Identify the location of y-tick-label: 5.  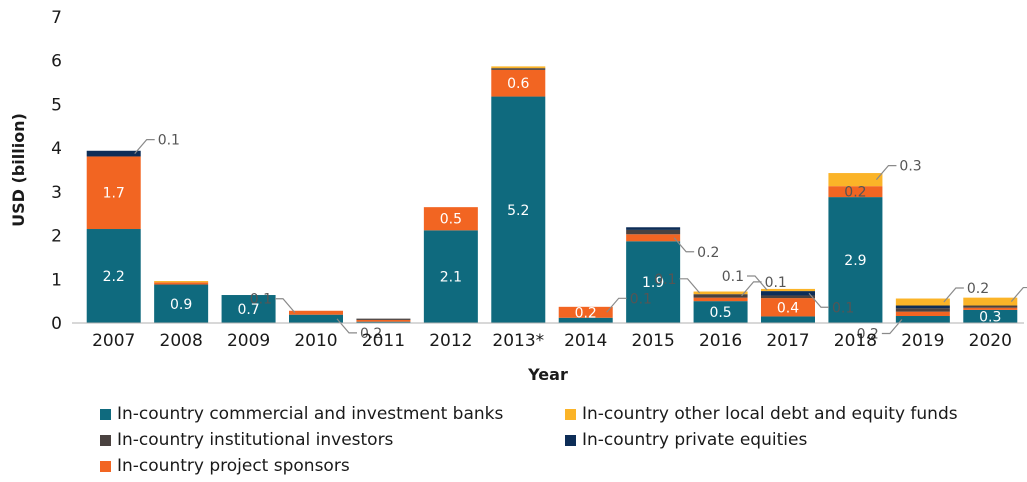
(56, 105).